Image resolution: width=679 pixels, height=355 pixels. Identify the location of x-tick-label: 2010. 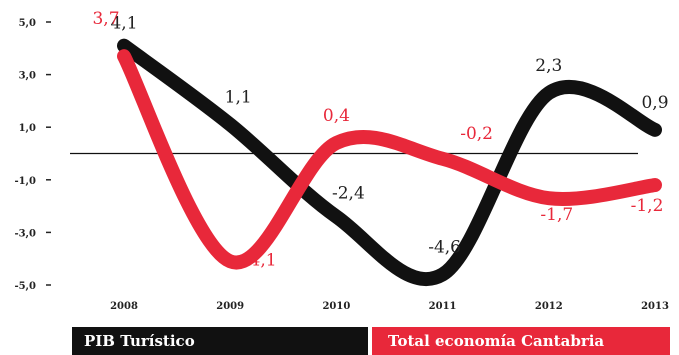
(336, 306).